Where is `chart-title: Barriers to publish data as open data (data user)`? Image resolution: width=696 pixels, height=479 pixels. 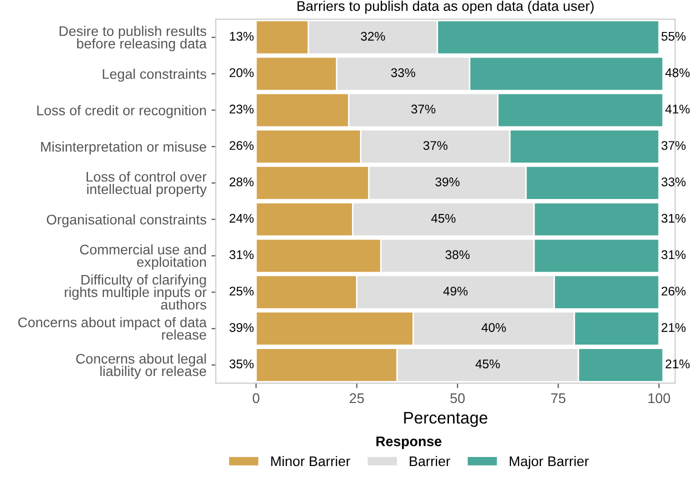
chart-title: Barriers to publish data as open data (data user) is located at coordinates (446, 7).